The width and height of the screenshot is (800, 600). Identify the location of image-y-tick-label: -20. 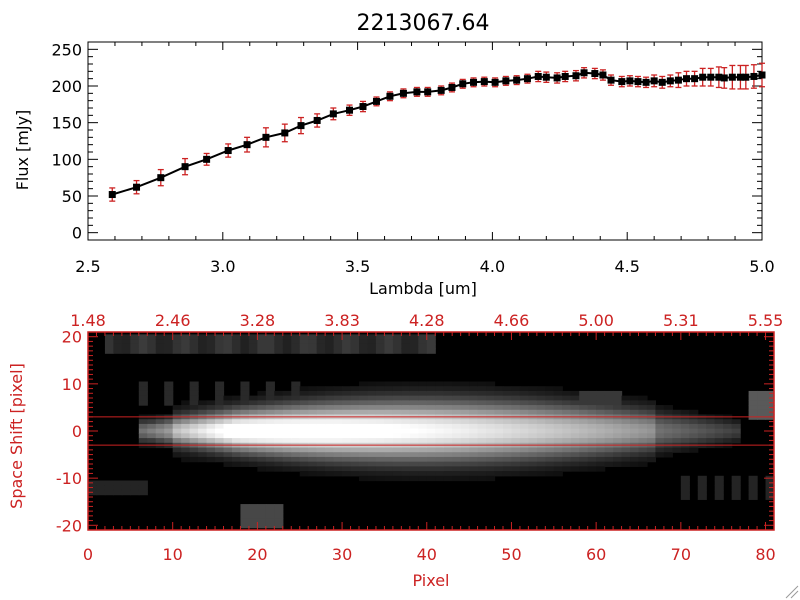
(69, 525).